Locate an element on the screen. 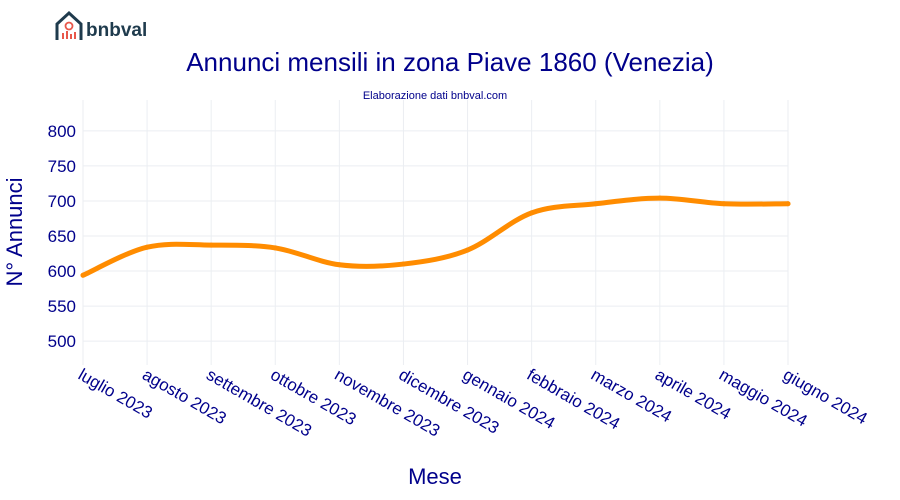 The width and height of the screenshot is (900, 500). series-line is located at coordinates (435, 236).